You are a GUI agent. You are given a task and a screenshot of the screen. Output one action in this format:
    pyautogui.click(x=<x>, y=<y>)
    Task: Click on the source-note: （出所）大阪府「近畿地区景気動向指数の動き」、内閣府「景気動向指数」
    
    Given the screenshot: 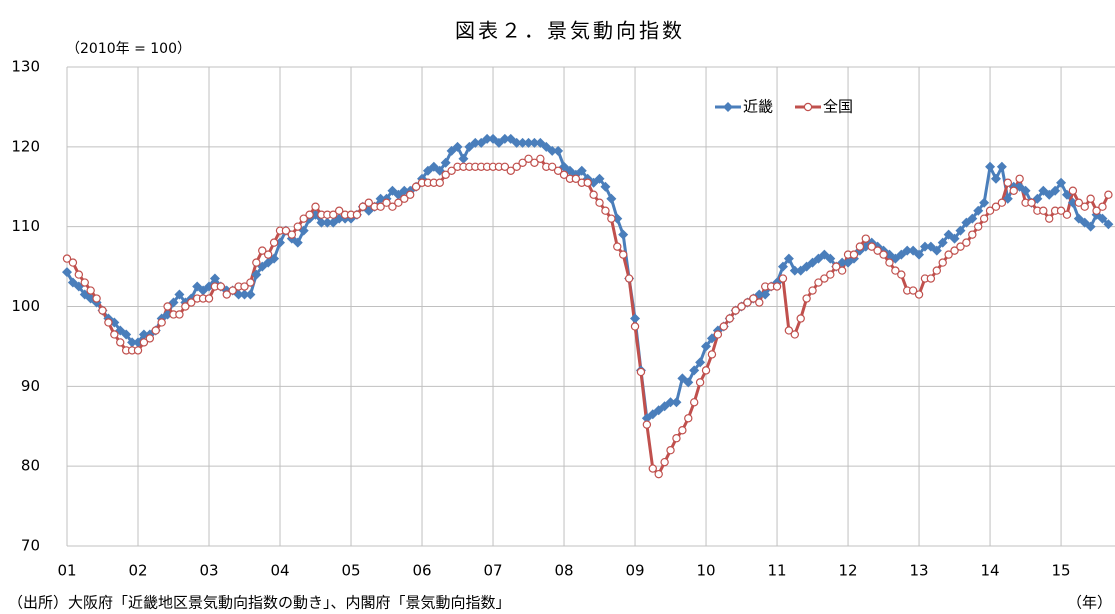 What is the action you would take?
    pyautogui.click(x=259, y=603)
    